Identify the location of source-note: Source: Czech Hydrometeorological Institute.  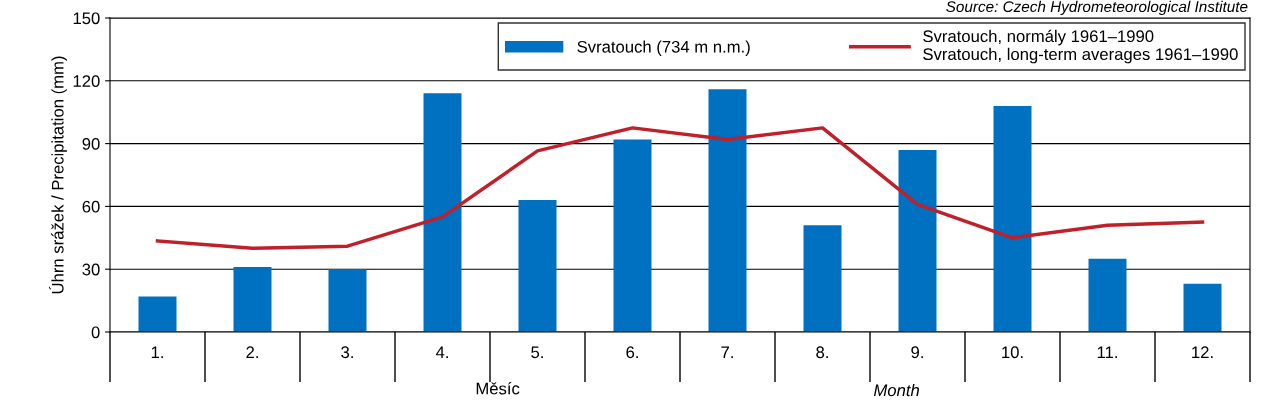
(1097, 8).